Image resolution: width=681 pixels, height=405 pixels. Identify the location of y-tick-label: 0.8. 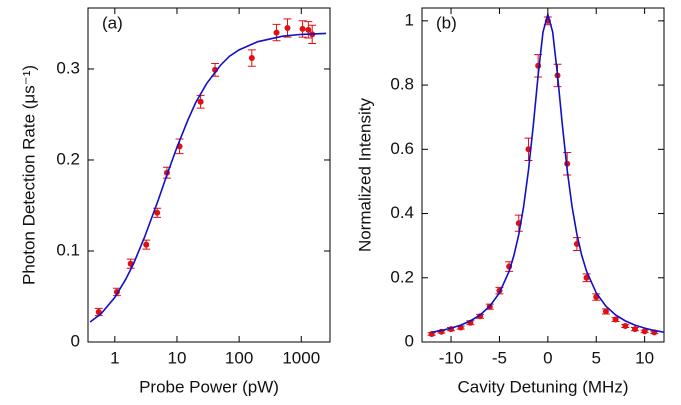
(402, 84).